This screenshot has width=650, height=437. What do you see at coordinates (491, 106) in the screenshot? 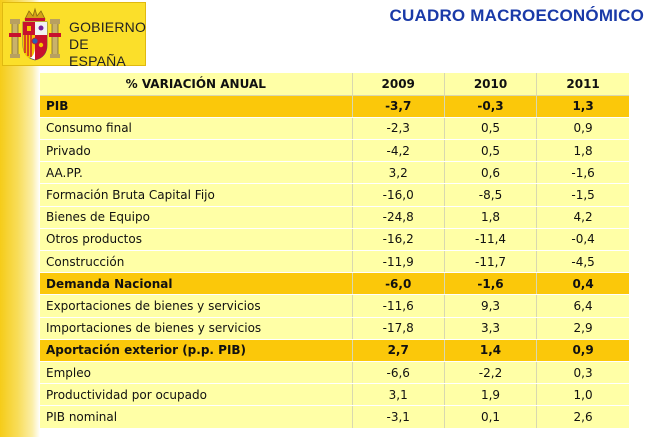
I see `row-value-2010: -0,3` at bounding box center [491, 106].